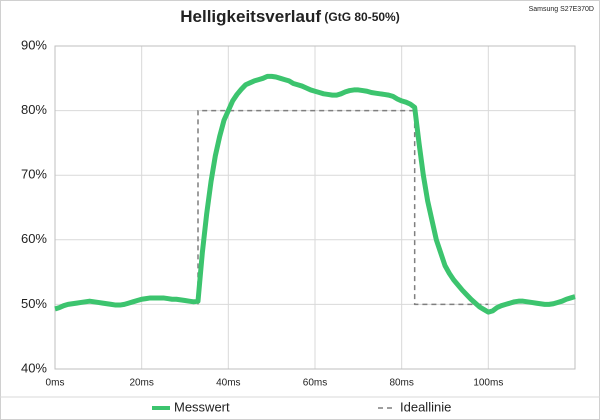 The width and height of the screenshot is (600, 420). Describe the element at coordinates (34, 303) in the screenshot. I see `y-tick-label: 50%` at that location.